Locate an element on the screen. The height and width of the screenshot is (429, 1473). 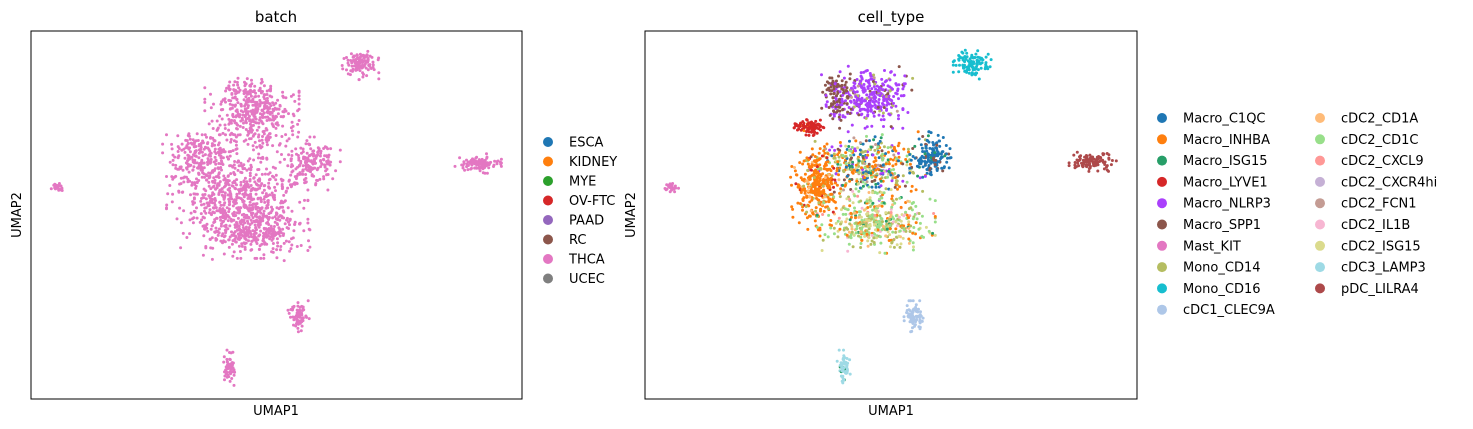
legend-marker is located at coordinates (1320, 224).